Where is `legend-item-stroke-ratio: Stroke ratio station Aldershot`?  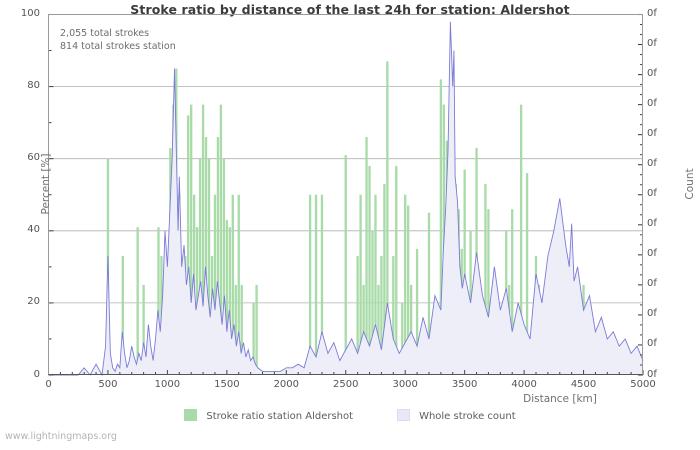 legend-item-stroke-ratio: Stroke ratio station Aldershot is located at coordinates (268, 415).